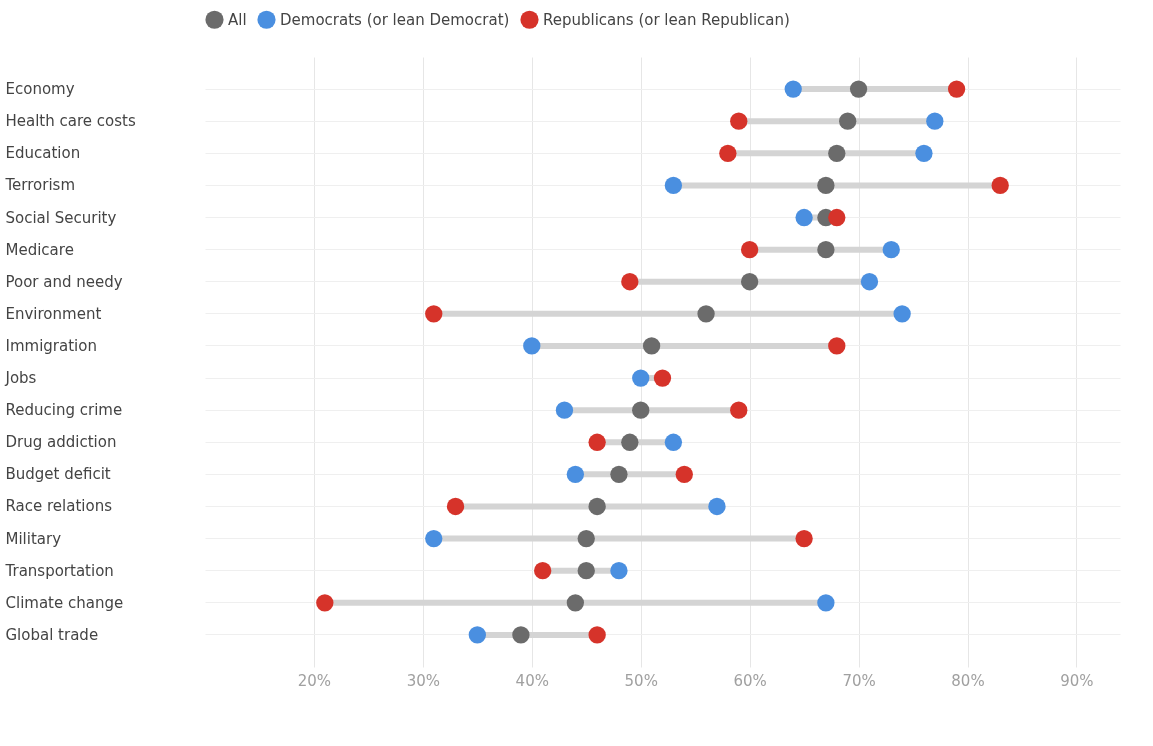  Describe the element at coordinates (61, 217) in the screenshot. I see `y-tick-label: Social Security` at that location.